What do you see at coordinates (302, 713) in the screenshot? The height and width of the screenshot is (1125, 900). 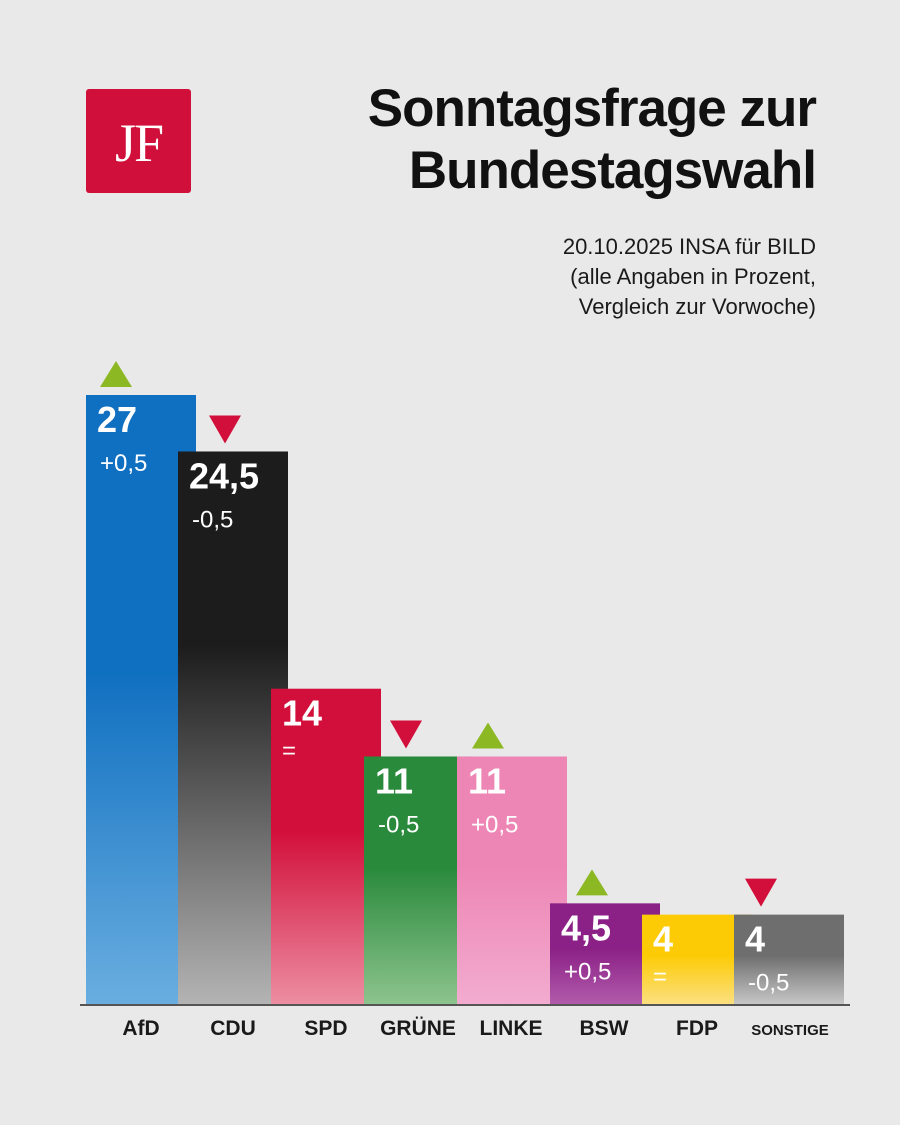 I see `value-label-spd: 14` at bounding box center [302, 713].